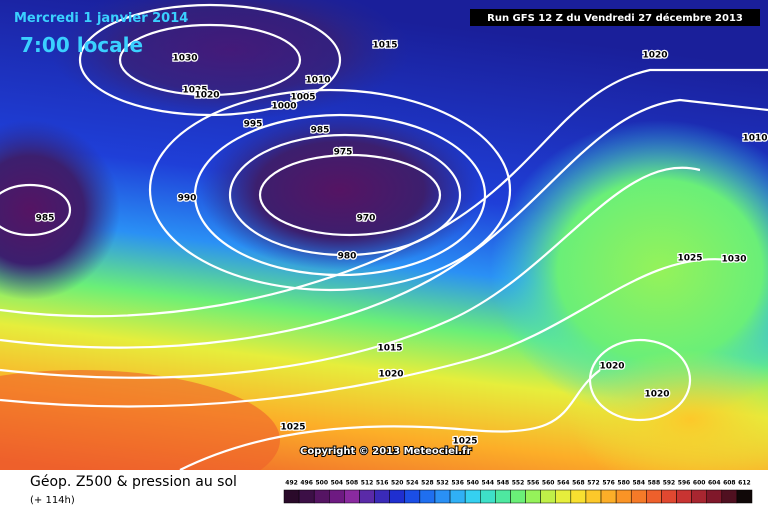  Describe the element at coordinates (729, 483) in the screenshot. I see `colorbar-label: 608` at that location.